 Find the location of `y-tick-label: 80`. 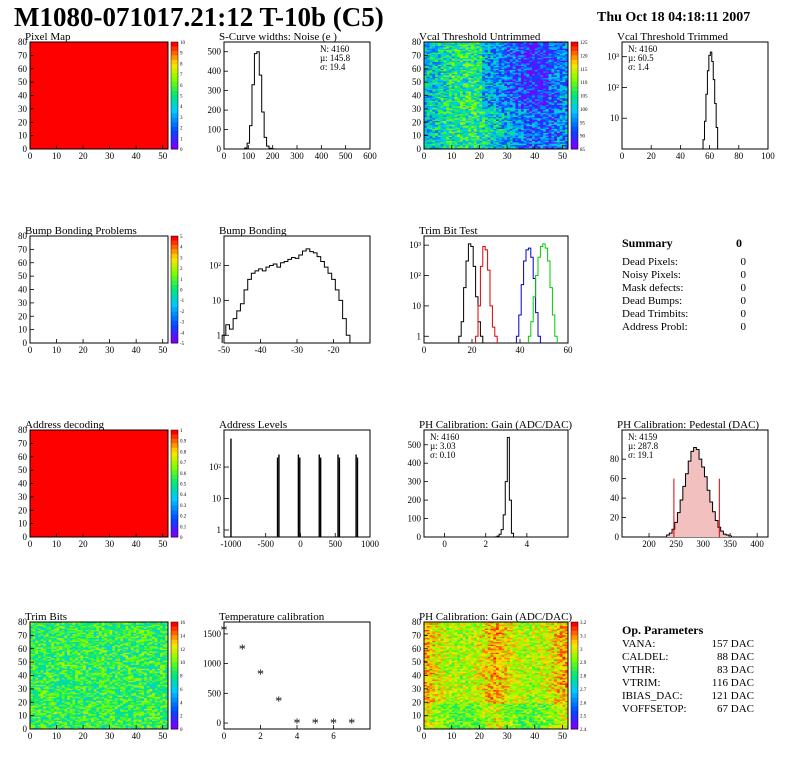

y-tick-label: 80 is located at coordinates (23, 430).